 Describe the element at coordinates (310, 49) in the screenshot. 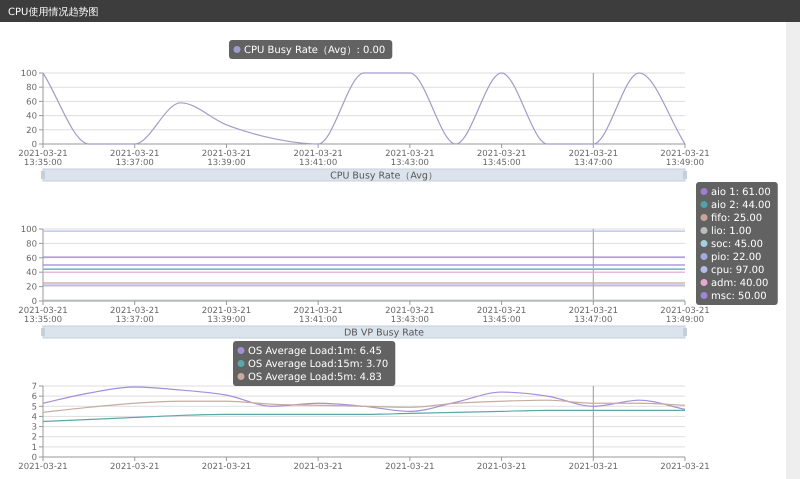

I see `tooltip: CPU Busy Rate（Avg）: 0.00` at that location.